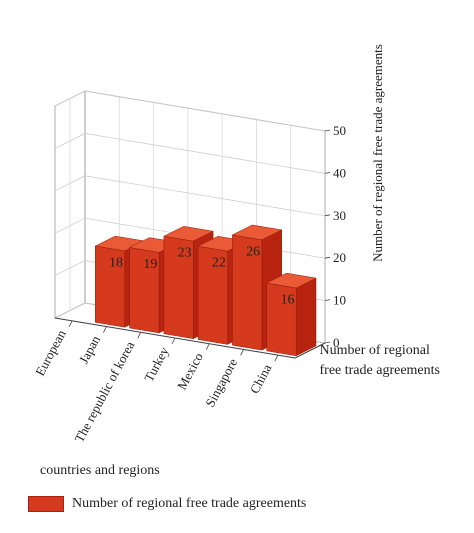  What do you see at coordinates (205, 290) in the screenshot?
I see `bars` at bounding box center [205, 290].